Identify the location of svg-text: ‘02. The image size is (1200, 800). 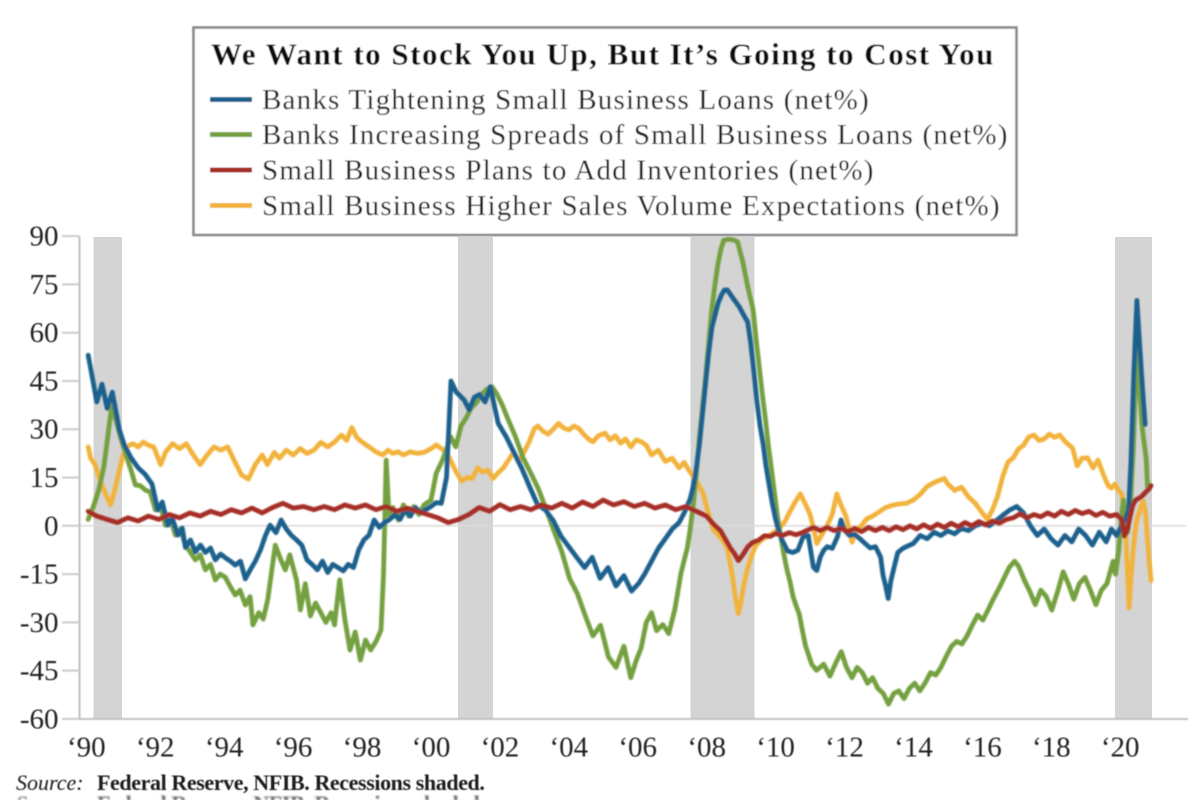
(500, 748).